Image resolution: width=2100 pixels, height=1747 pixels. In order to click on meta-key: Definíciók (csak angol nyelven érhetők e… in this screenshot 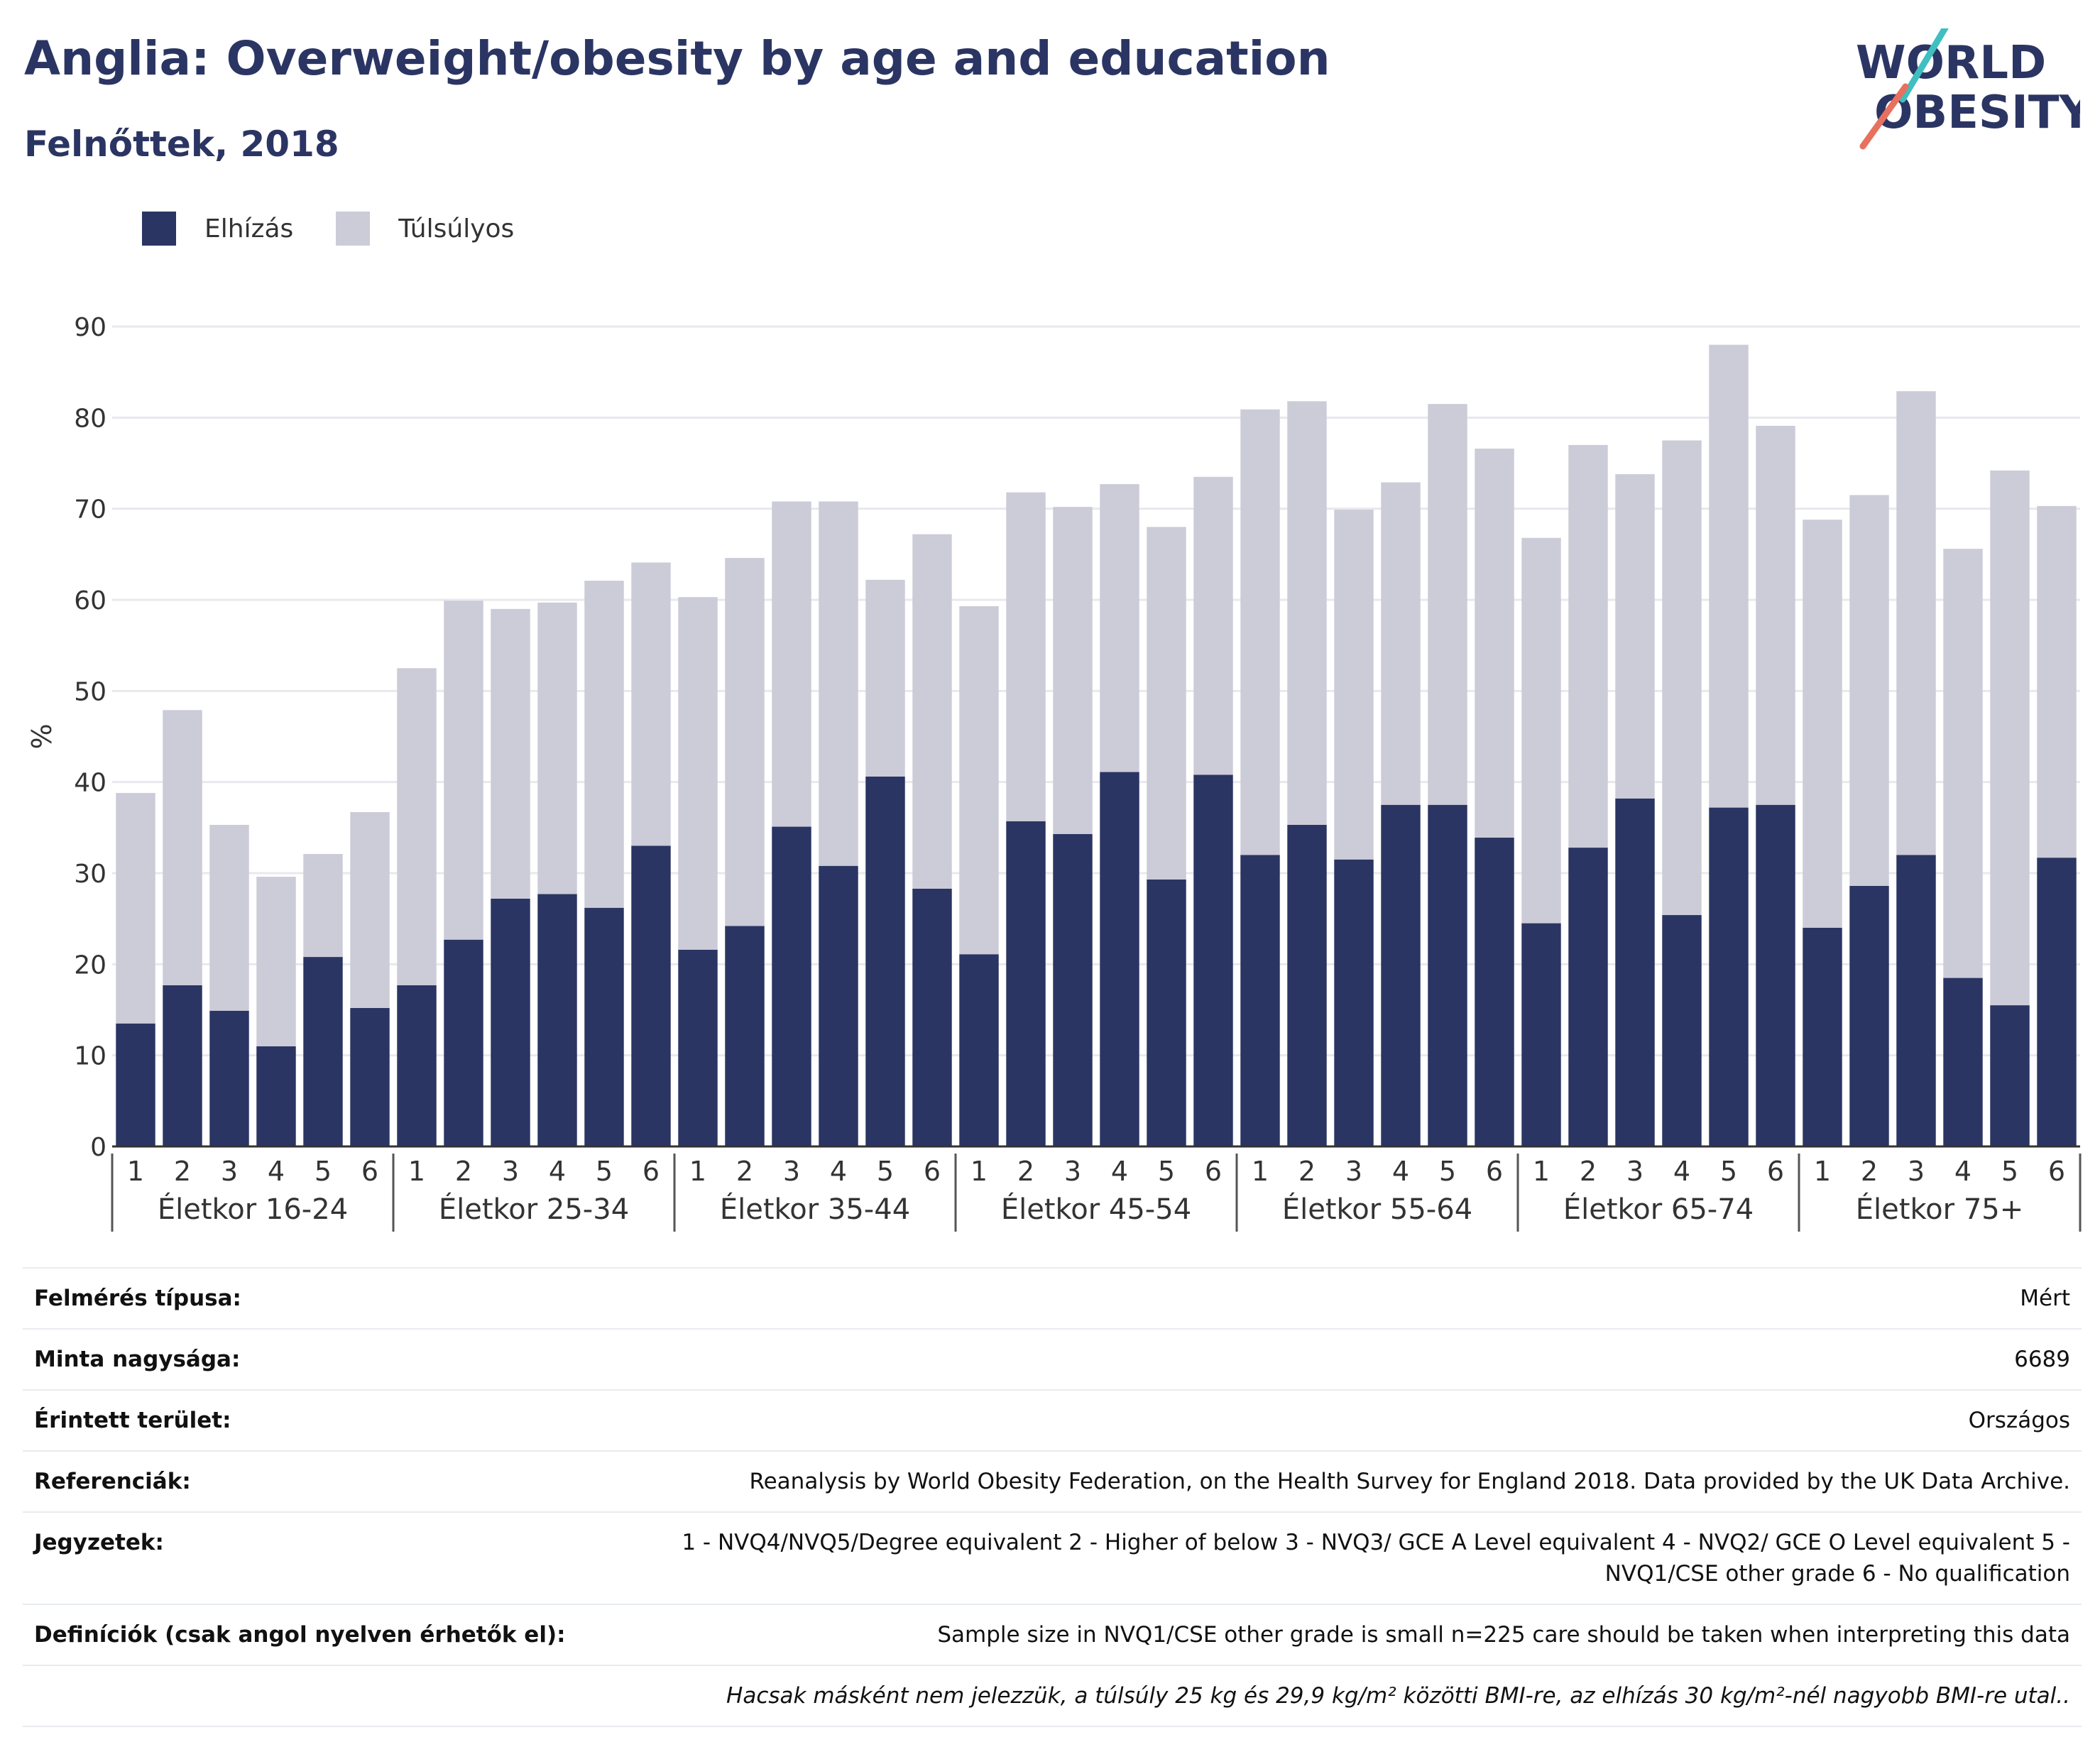, I will do `click(300, 1634)`.